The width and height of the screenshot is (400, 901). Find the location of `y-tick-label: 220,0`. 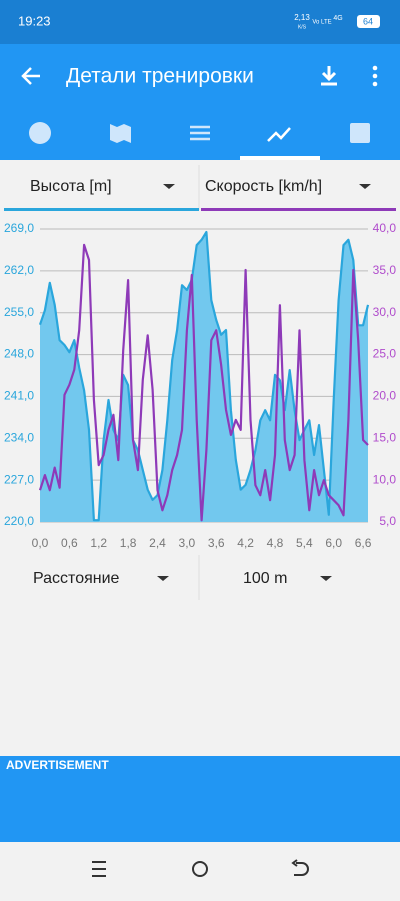

y-tick-label: 220,0 is located at coordinates (19, 521).